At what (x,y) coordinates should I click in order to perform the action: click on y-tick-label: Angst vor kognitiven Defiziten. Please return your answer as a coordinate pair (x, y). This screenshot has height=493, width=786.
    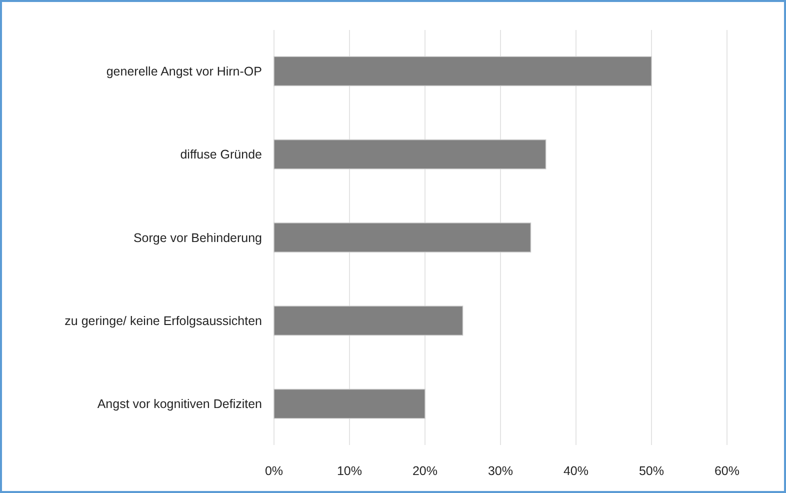
    Looking at the image, I should click on (179, 404).